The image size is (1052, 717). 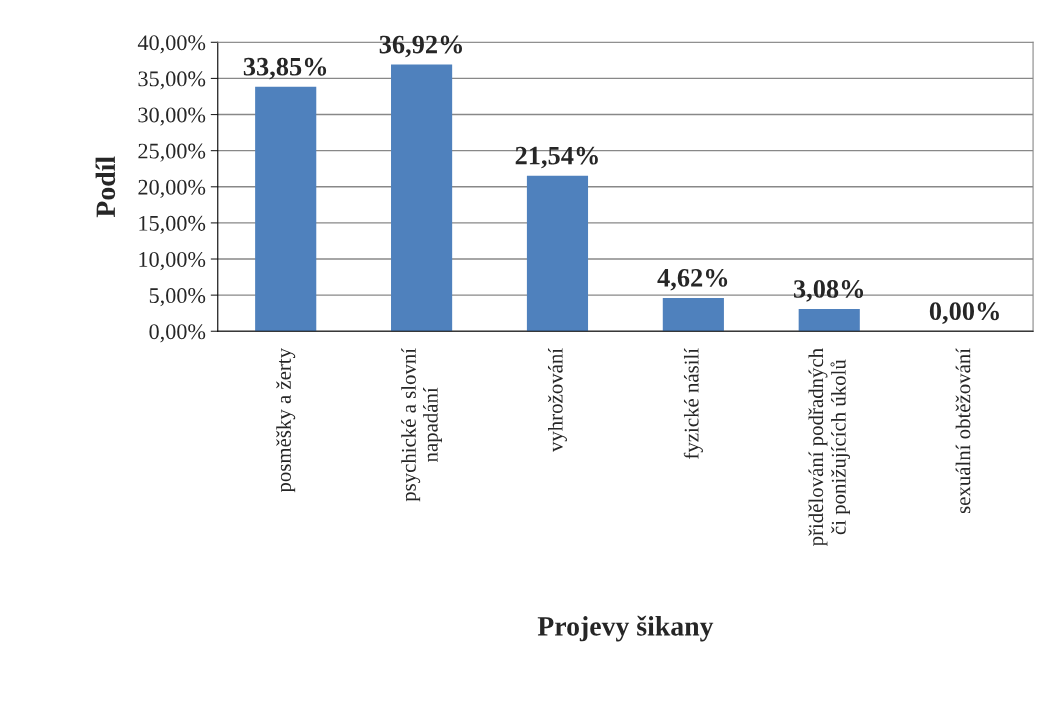 What do you see at coordinates (171, 44) in the screenshot?
I see `y-tick-label: 40,00%` at bounding box center [171, 44].